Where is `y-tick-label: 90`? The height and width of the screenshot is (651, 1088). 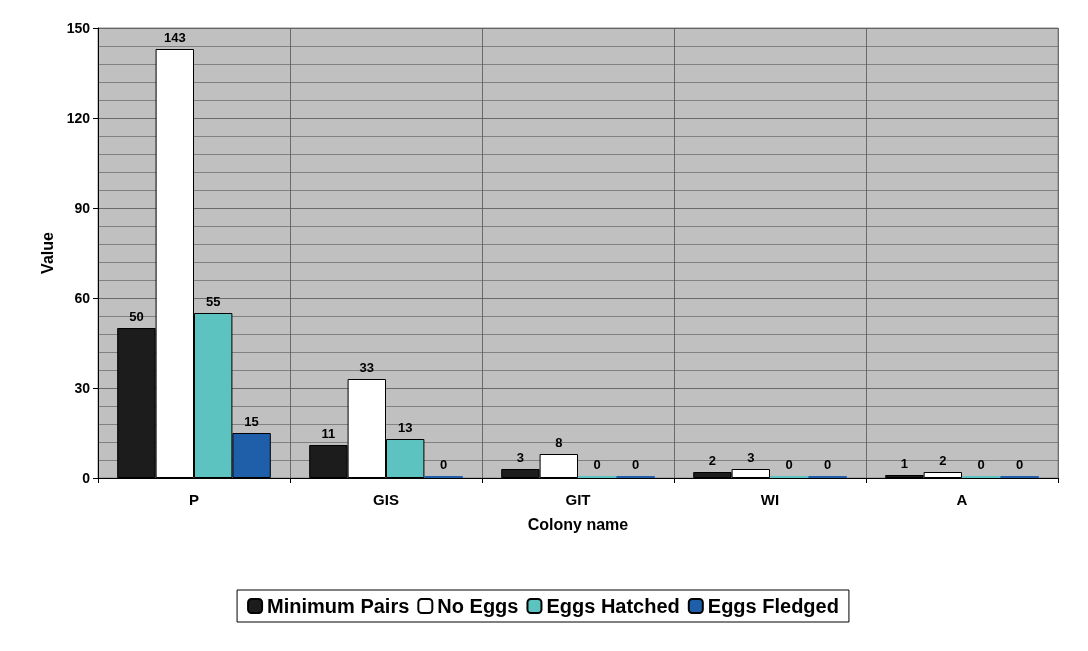 y-tick-label: 90 is located at coordinates (82, 208).